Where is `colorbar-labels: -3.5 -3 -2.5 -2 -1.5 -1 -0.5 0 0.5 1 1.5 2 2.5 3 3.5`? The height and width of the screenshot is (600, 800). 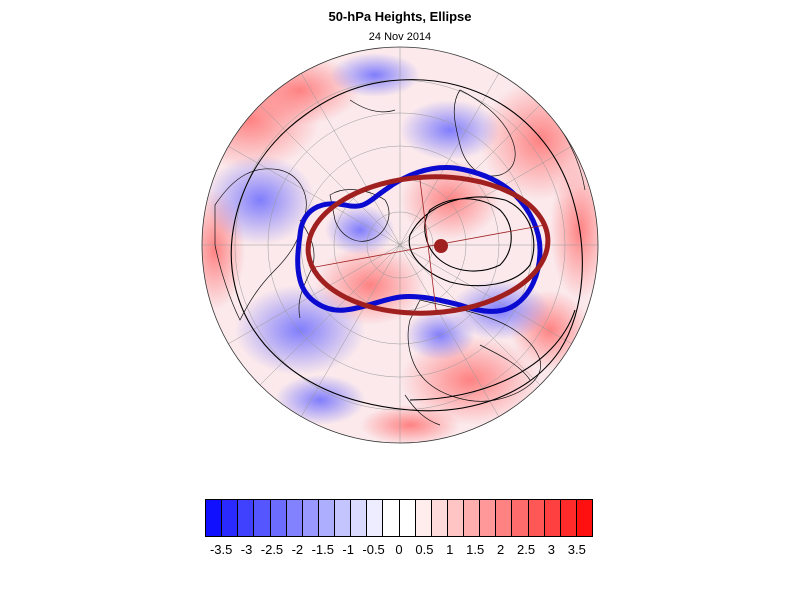 colorbar-labels: -3.5 -3 -2.5 -2 -1.5 -1 -0.5 0 0.5 1 1.5 2 2.5 3 3.5 is located at coordinates (400, 552).